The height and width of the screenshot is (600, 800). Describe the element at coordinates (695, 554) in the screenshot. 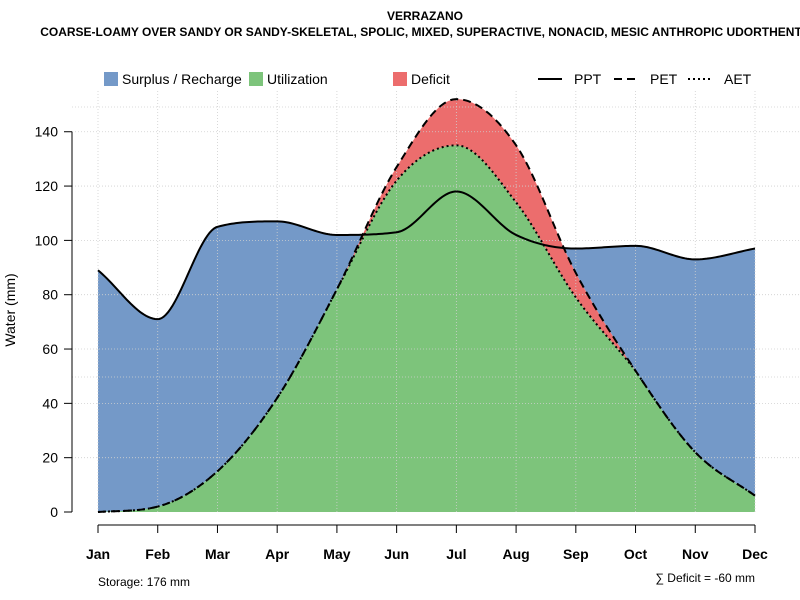

I see `x-tick-label: Nov` at that location.